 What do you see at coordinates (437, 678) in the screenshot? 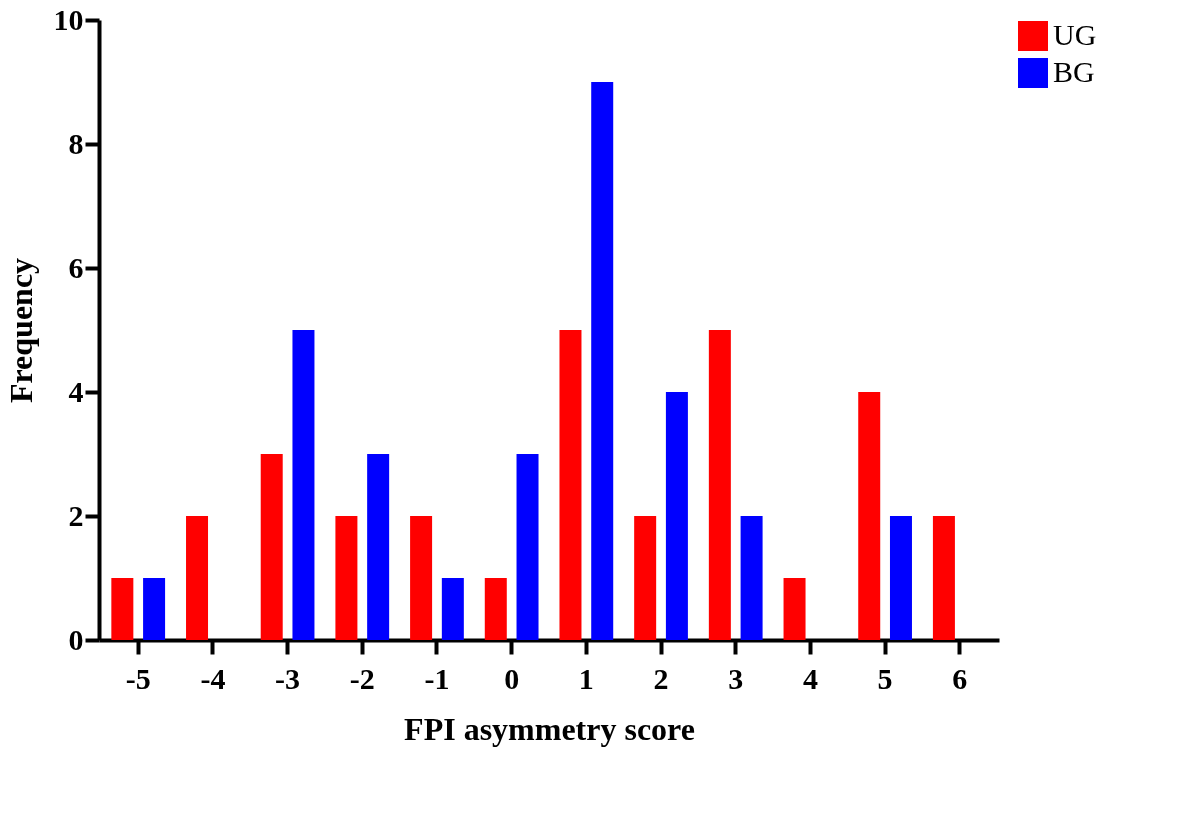
I see `x-tick-label: -1` at bounding box center [437, 678].